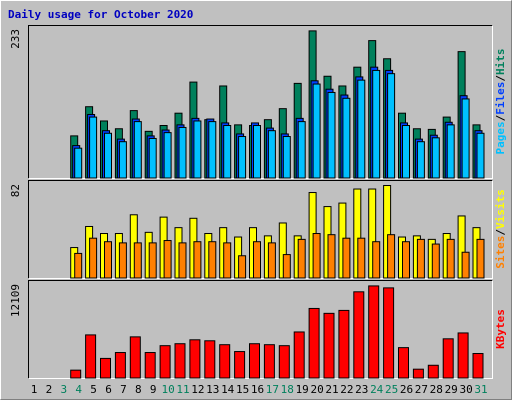 This screenshot has width=512, height=400. I want to click on chart-title: Daily usage for October 2020, so click(100, 14).